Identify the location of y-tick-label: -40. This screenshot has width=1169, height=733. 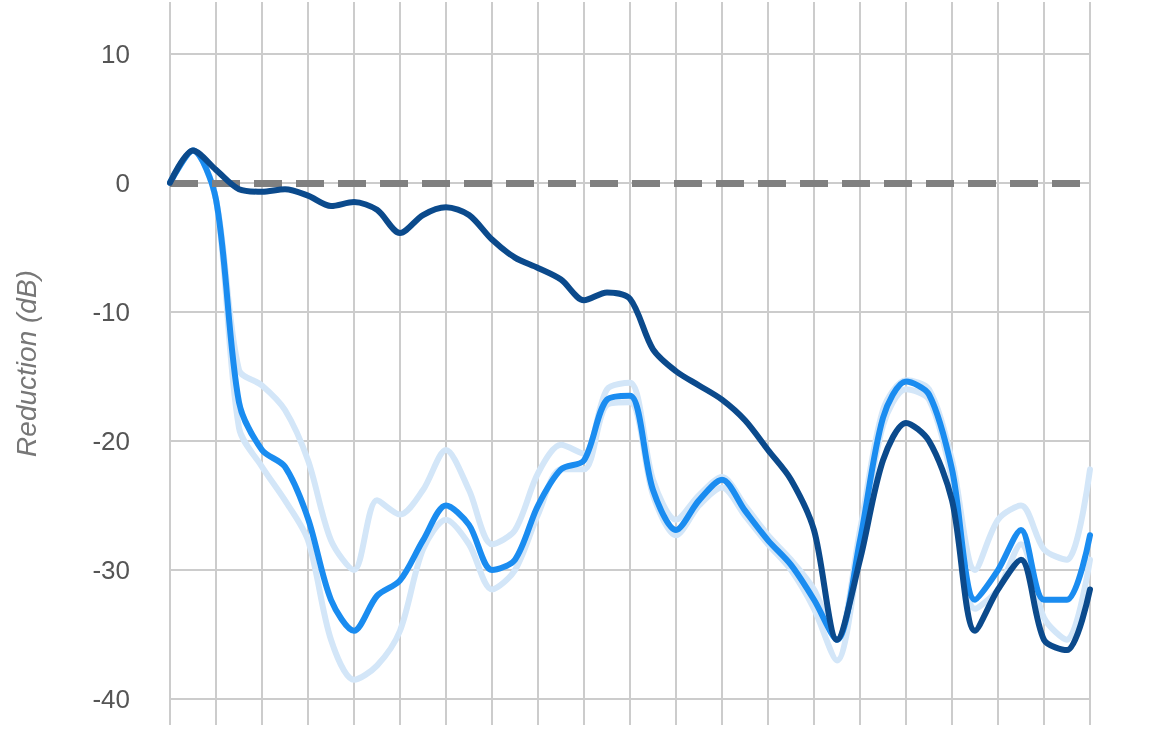
(111, 699).